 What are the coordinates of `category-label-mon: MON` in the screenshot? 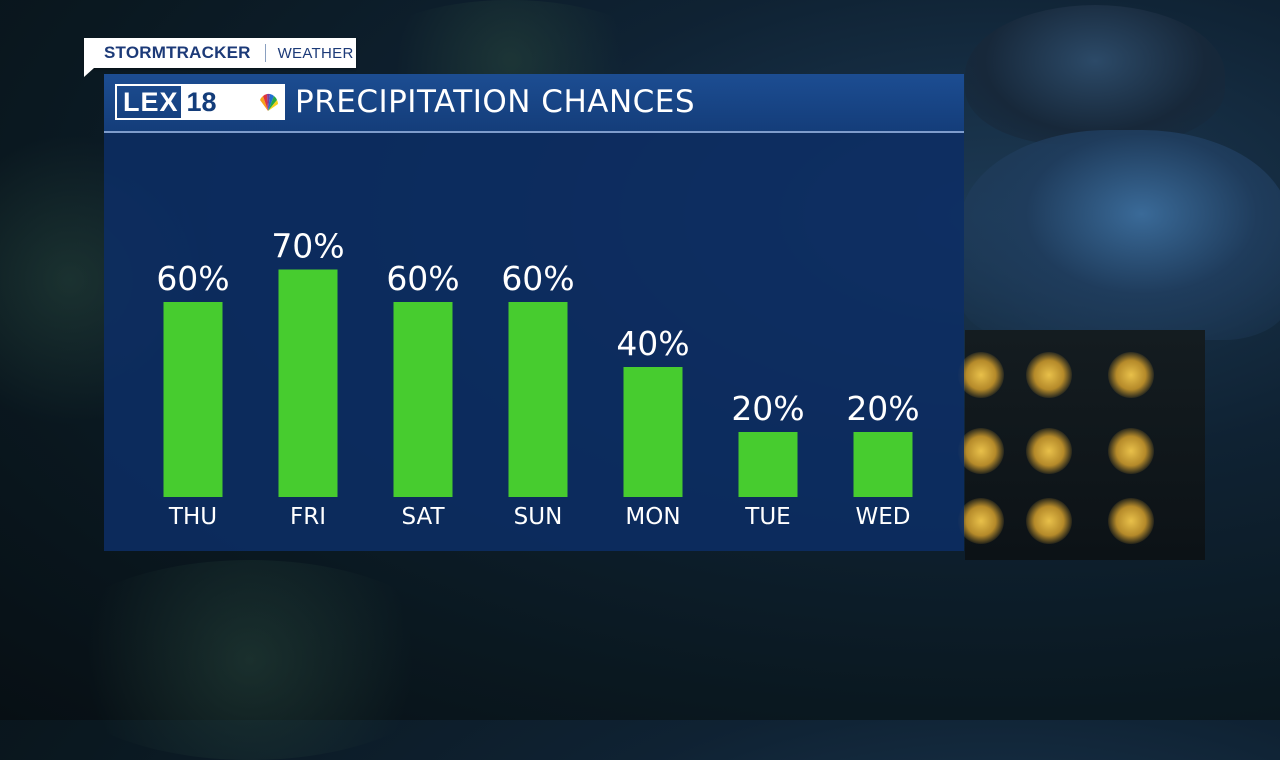 It's located at (652, 517).